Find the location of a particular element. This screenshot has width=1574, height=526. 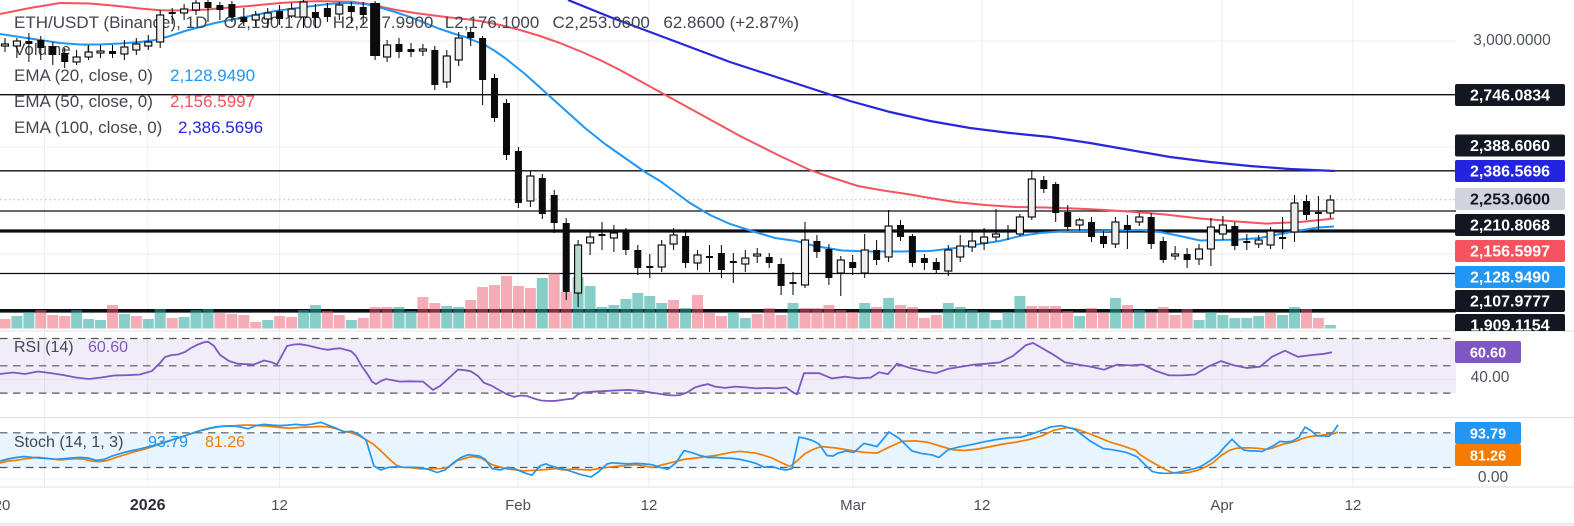

svg-text: L2,176.1000 is located at coordinates (492, 22).